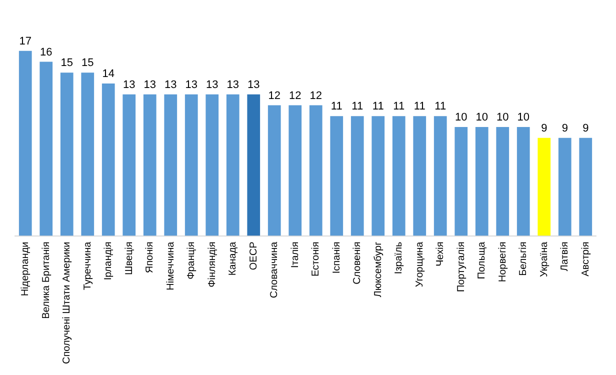  Describe the element at coordinates (46, 52) in the screenshot. I see `data-label: 16` at that location.